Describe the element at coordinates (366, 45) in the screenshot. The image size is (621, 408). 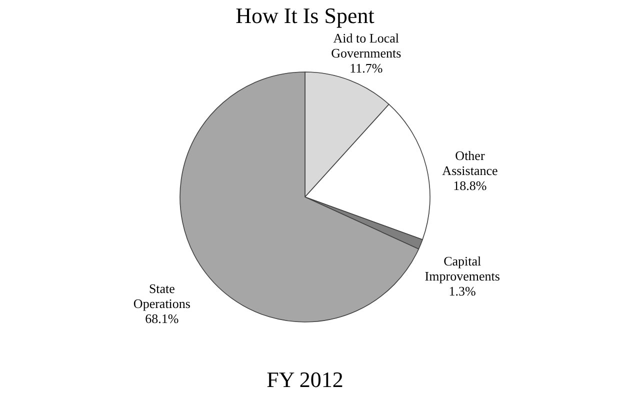
I see `slice-label: Aid to Local Governments` at that location.